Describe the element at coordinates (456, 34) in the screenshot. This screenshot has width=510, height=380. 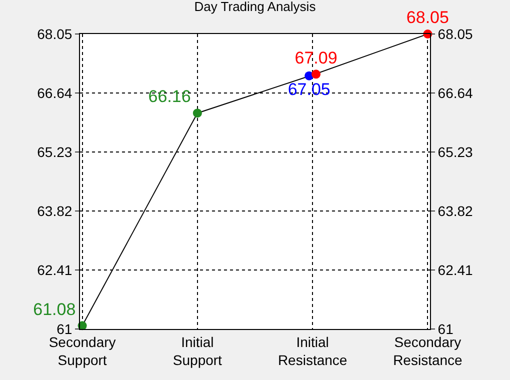
I see `y2-tick-label: 68.05` at that location.